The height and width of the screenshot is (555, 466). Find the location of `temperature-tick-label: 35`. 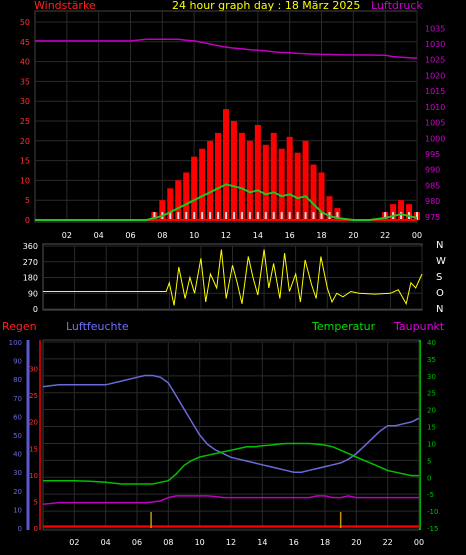

temperature-tick-label: 35 is located at coordinates (431, 360).